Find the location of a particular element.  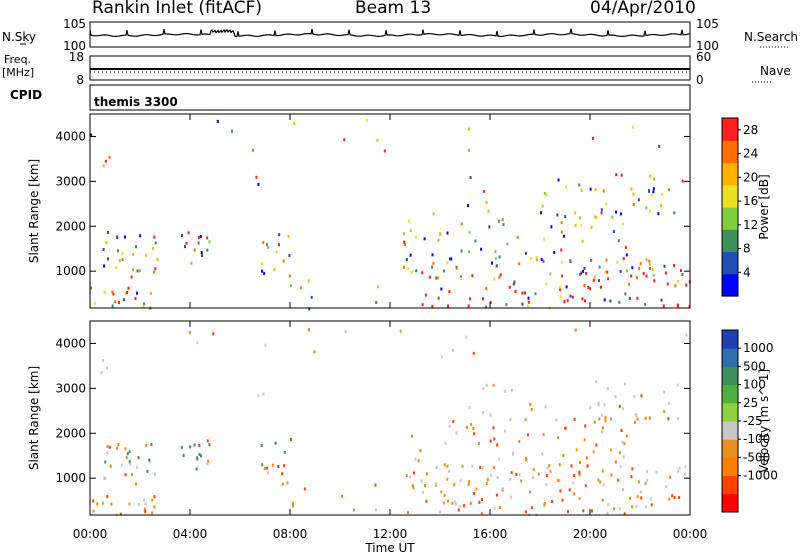

freq-right-tick: 0 is located at coordinates (700, 80).